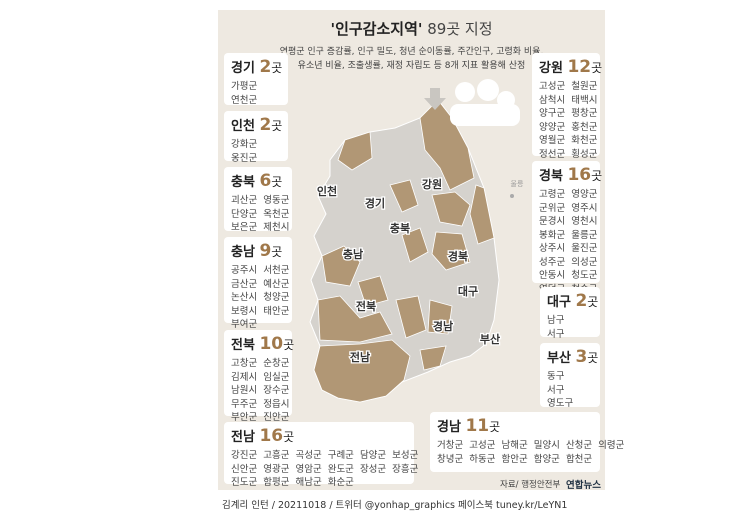 The height and width of the screenshot is (526, 756). Describe the element at coordinates (276, 469) in the screenshot. I see `area-name: 영광군` at that location.